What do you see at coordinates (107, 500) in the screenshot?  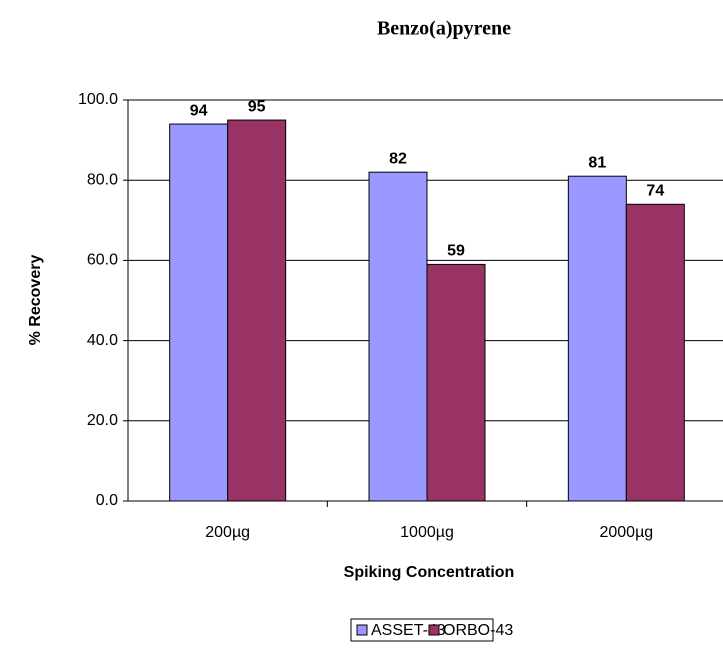 I see `y-tick-label: 0.0` at bounding box center [107, 500].